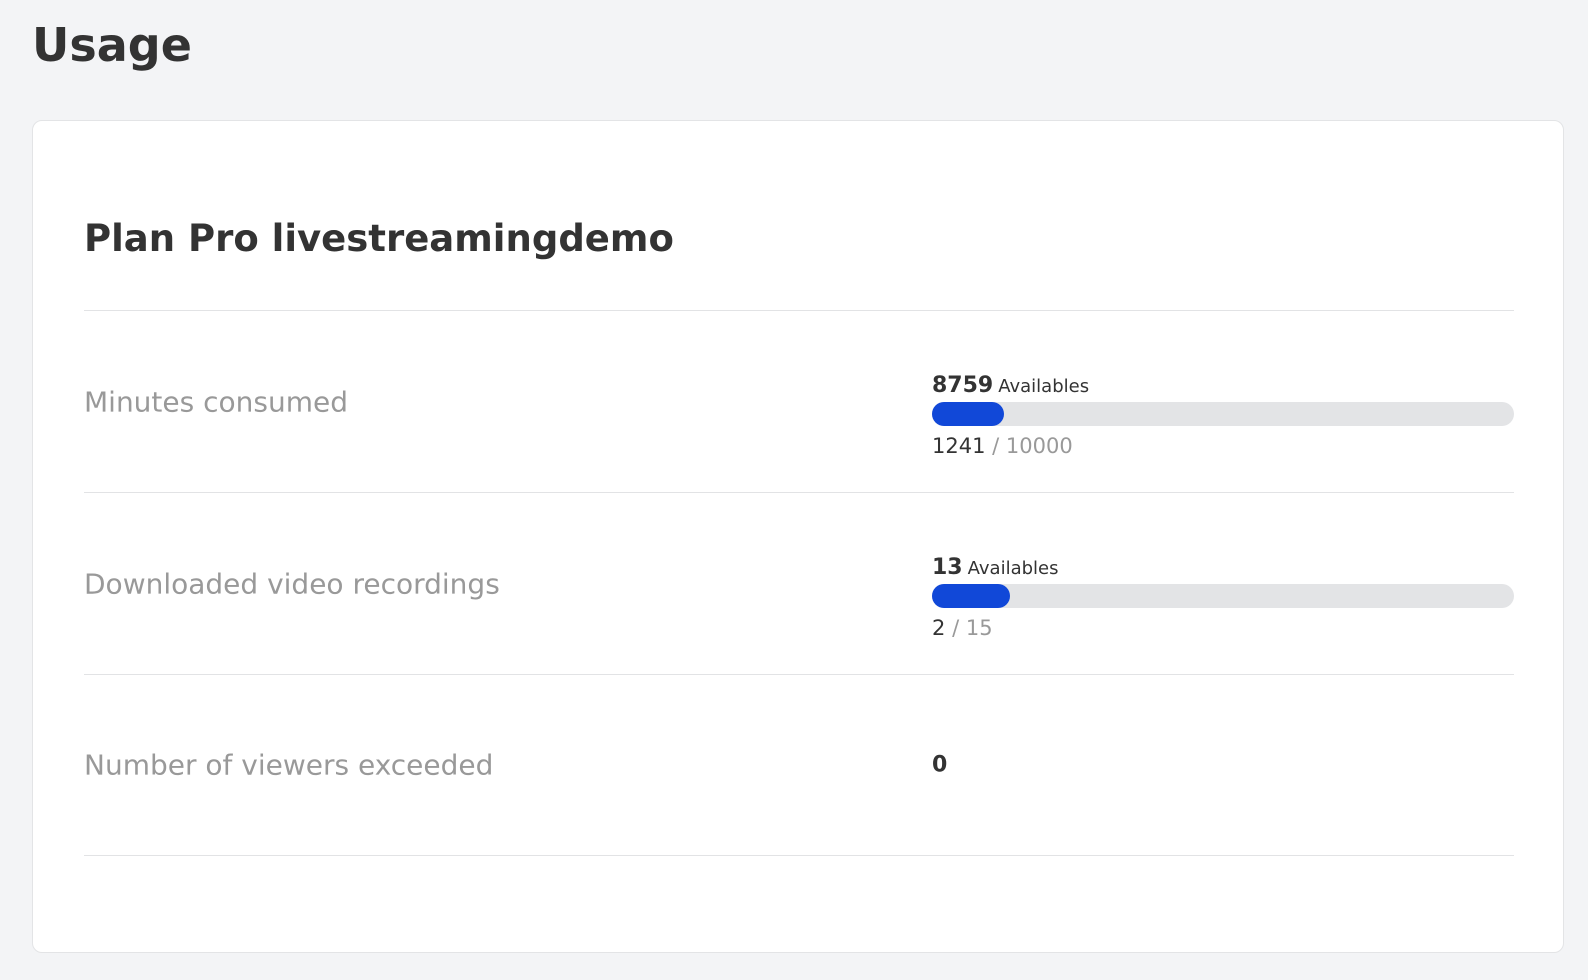  I want to click on card-title: Plan Pro livestreamingdemo, so click(379, 238).